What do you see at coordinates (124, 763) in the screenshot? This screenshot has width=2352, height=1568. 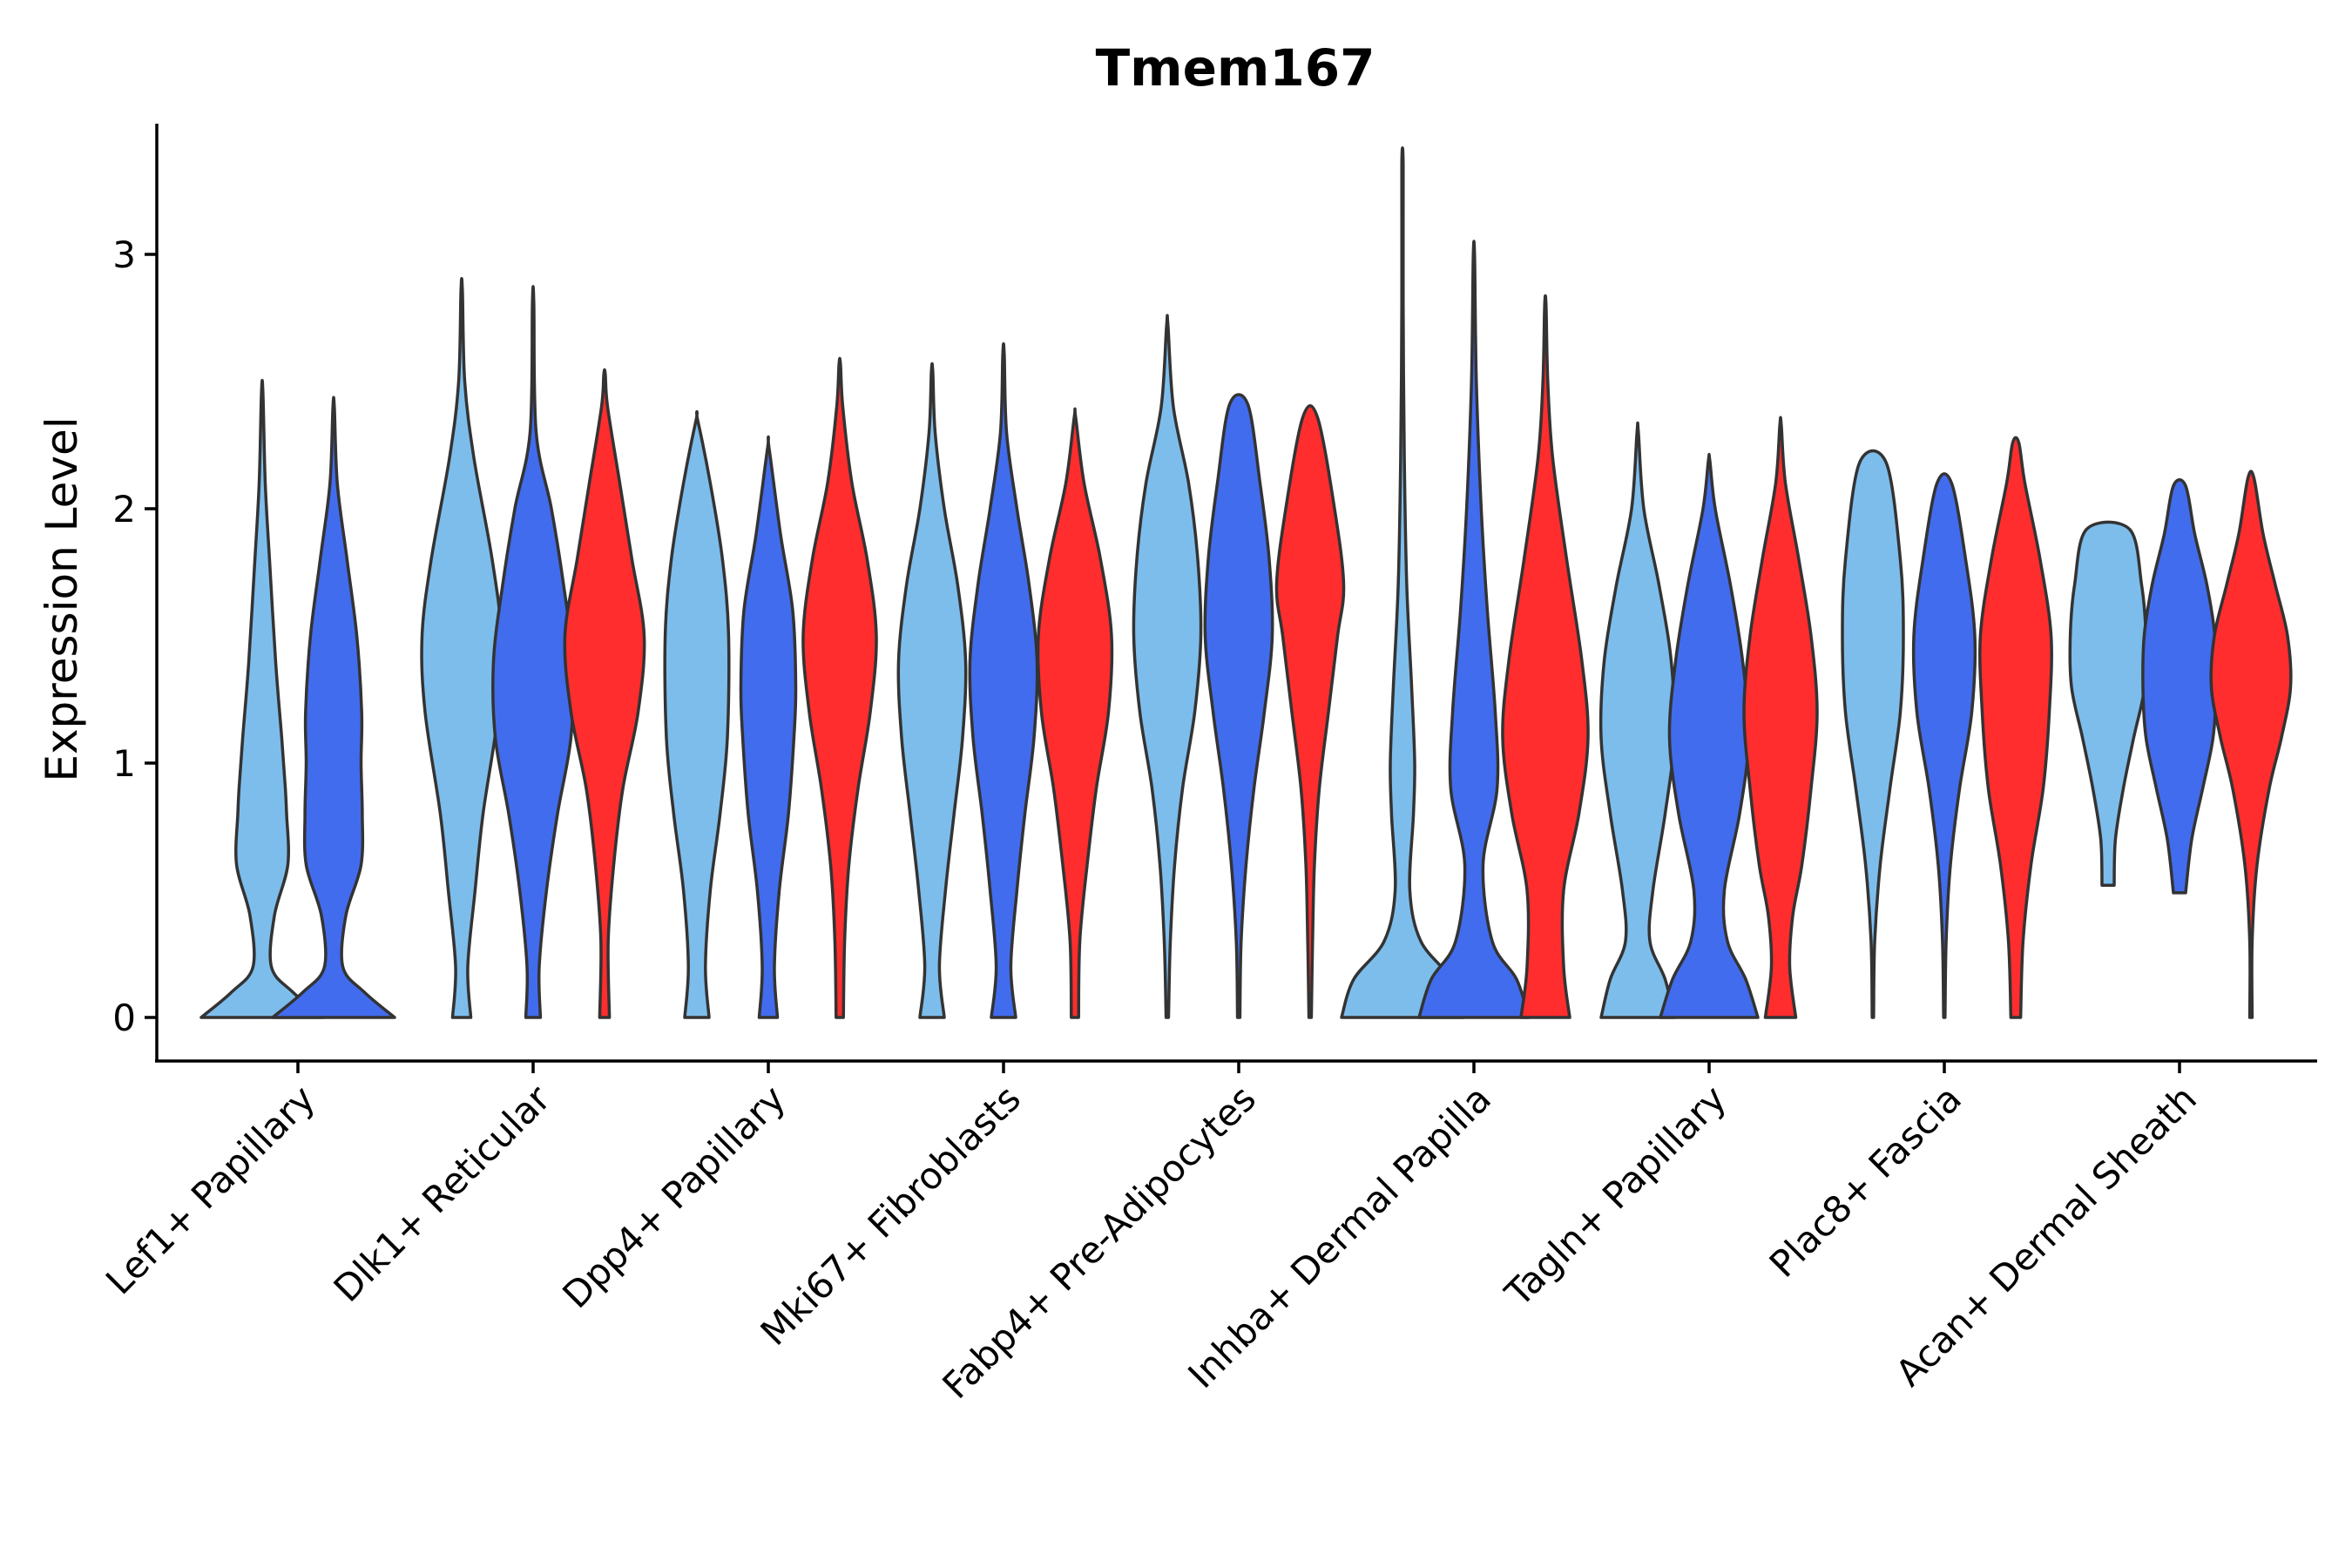 I see `y-tick-label: 1` at bounding box center [124, 763].